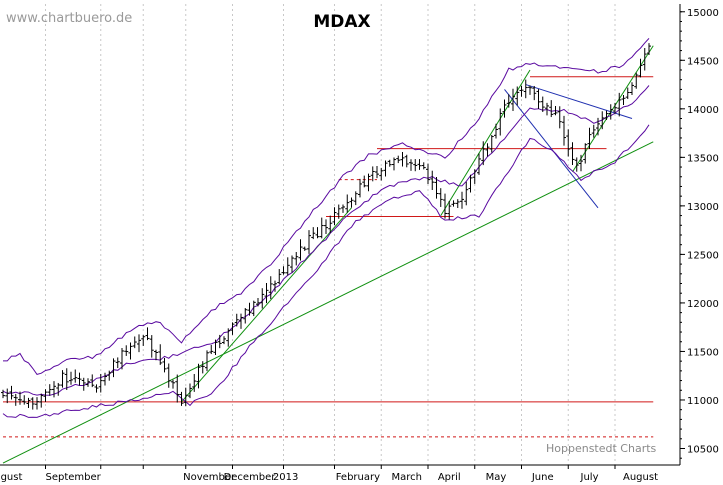  Describe the element at coordinates (703, 401) in the screenshot. I see `y-tick-label: 11000` at that location.